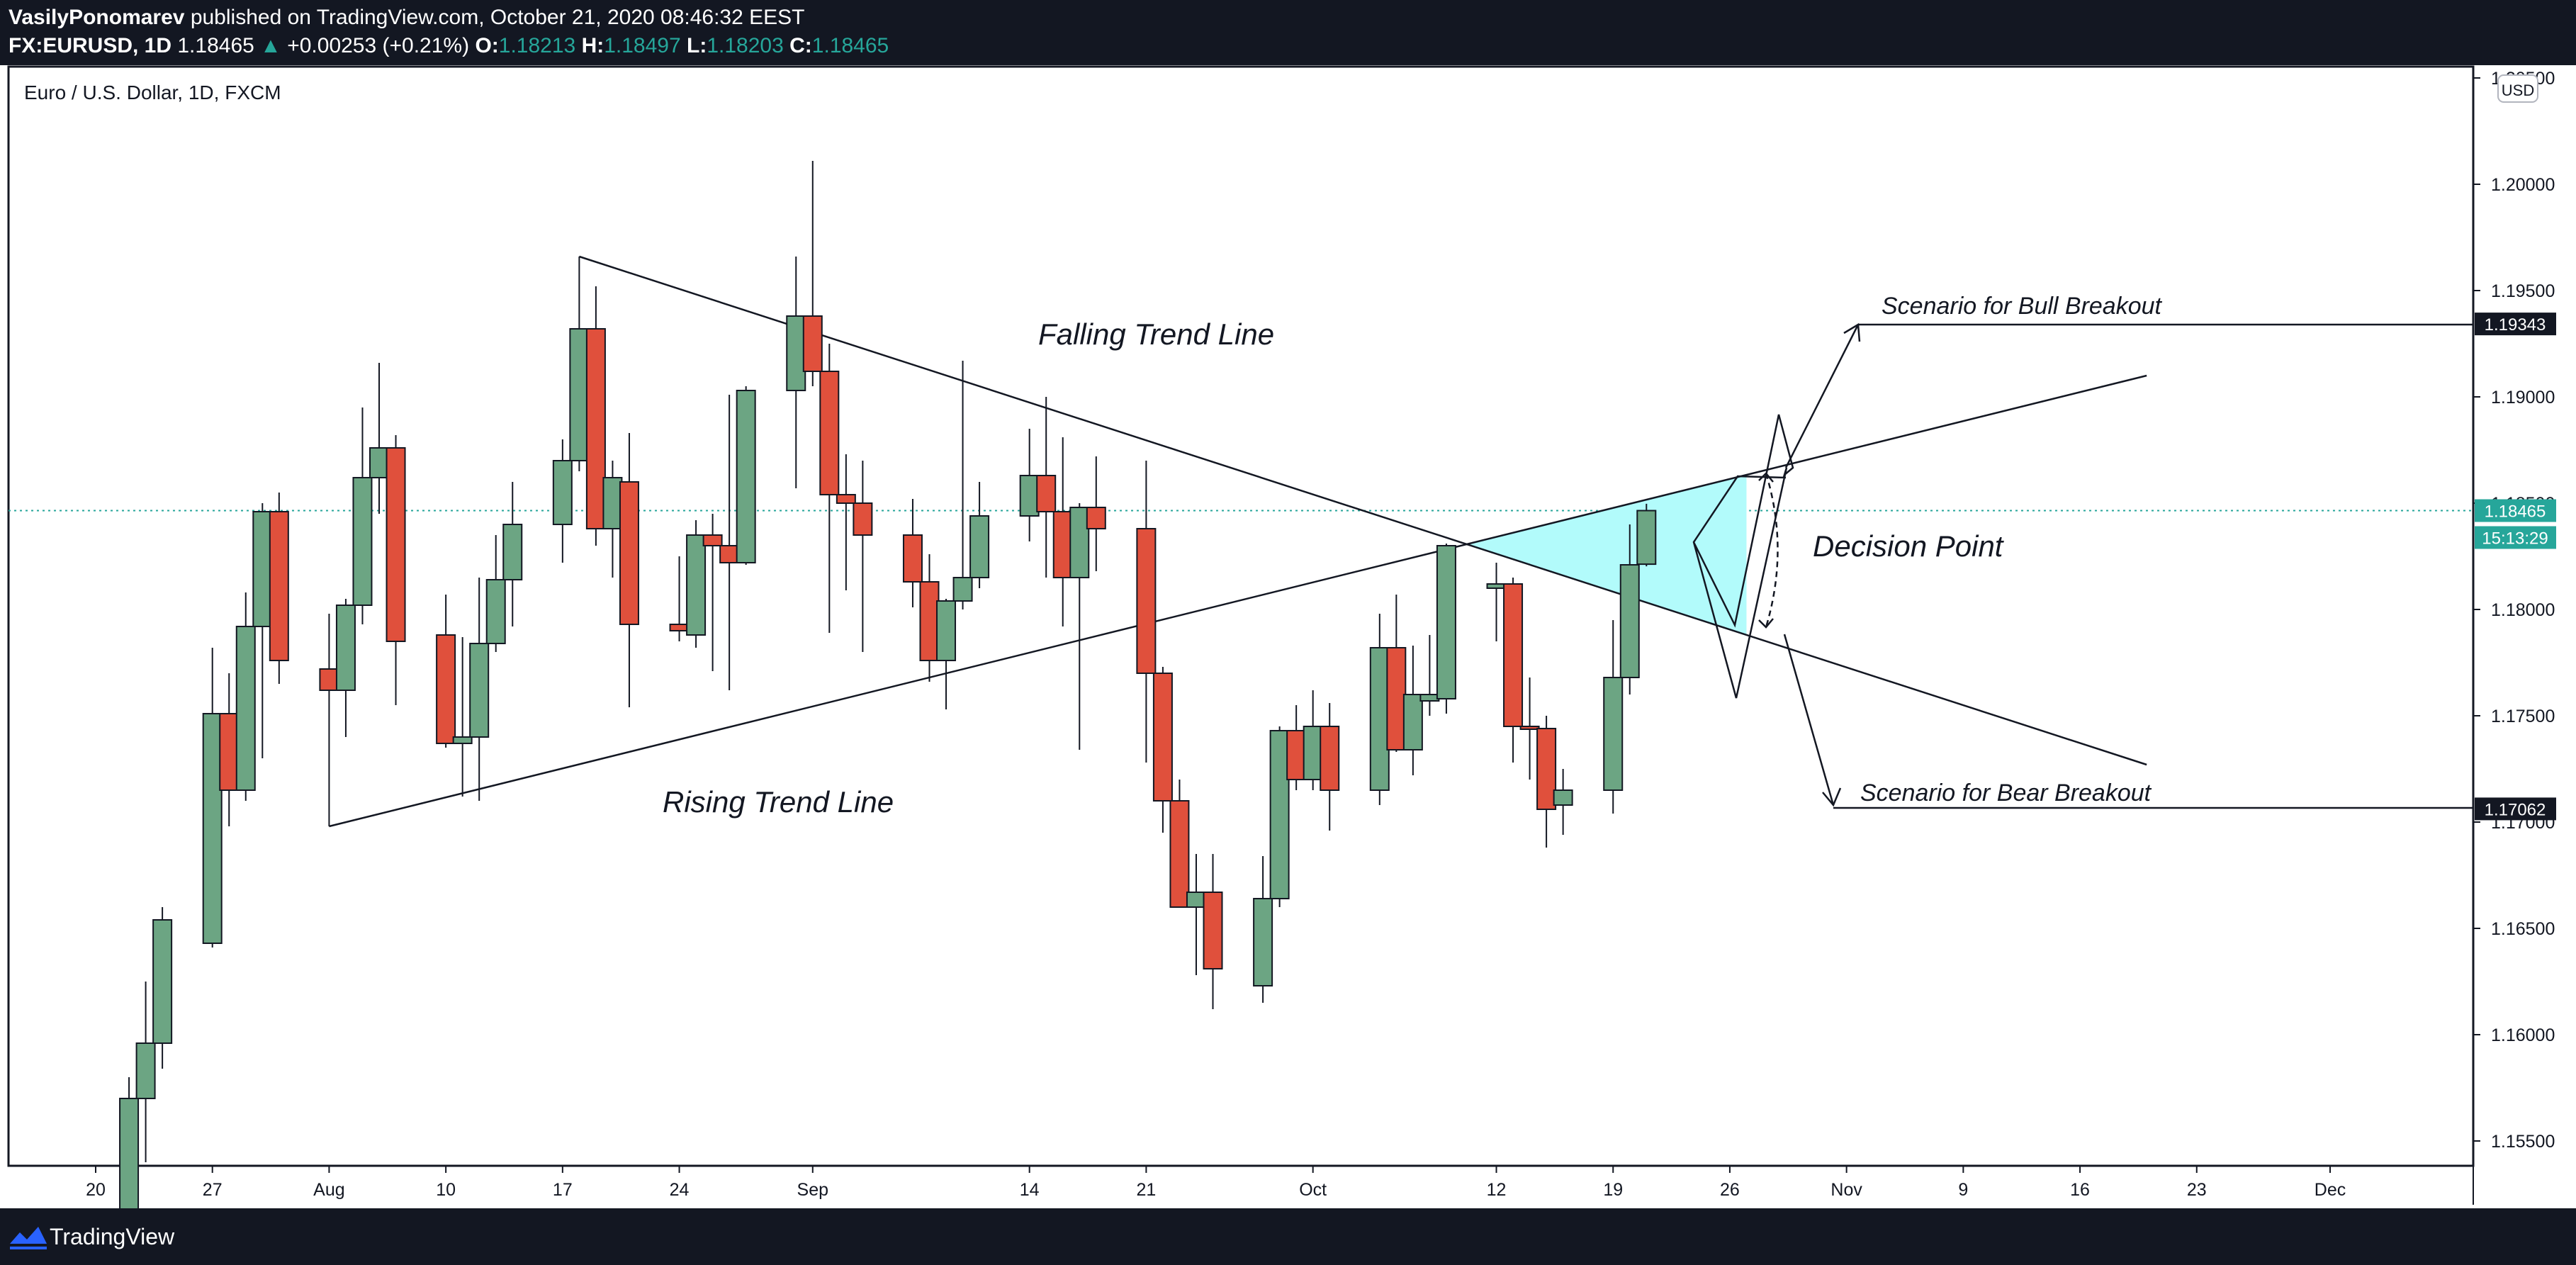 This screenshot has width=2576, height=1265. I want to click on chart-title: Euro / U.S. Dollar, 1D, FXCM, so click(152, 92).